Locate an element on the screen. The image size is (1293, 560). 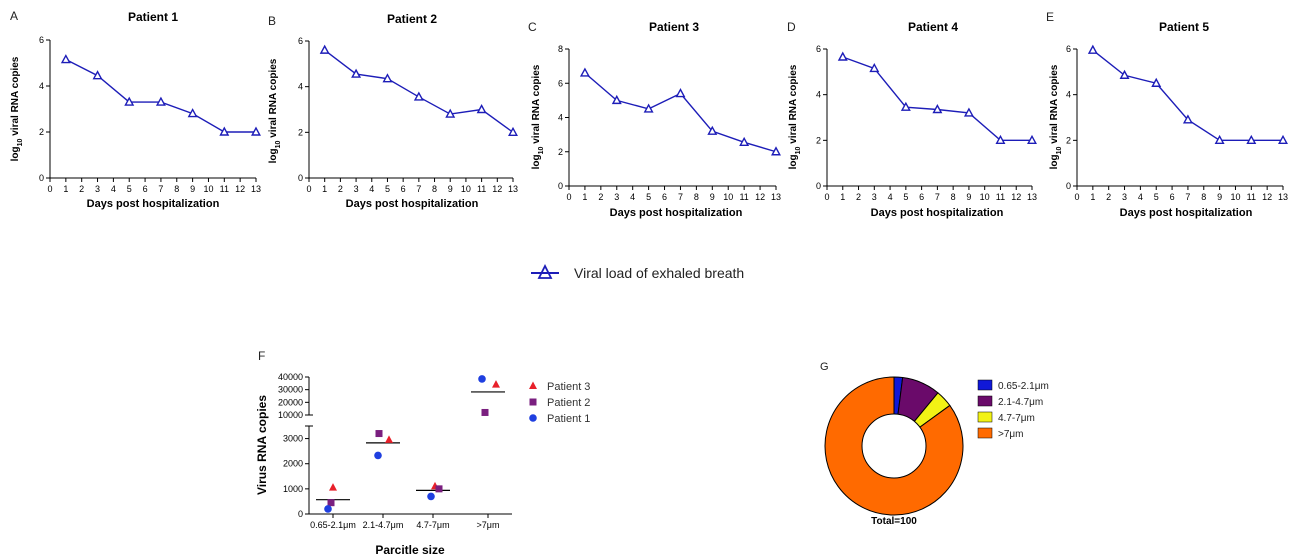
panel-c-ylabel: log10 viral RNA copies is located at coordinates (538, 116).